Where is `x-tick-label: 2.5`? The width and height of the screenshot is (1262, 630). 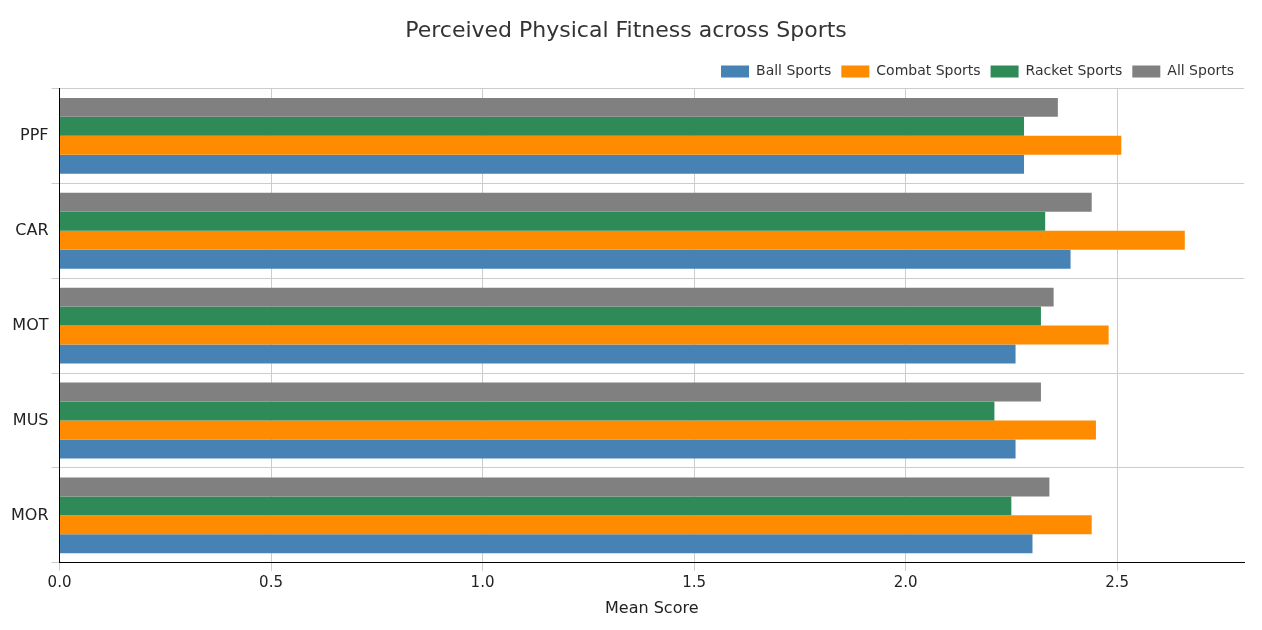
x-tick-label: 2.5 is located at coordinates (1117, 581).